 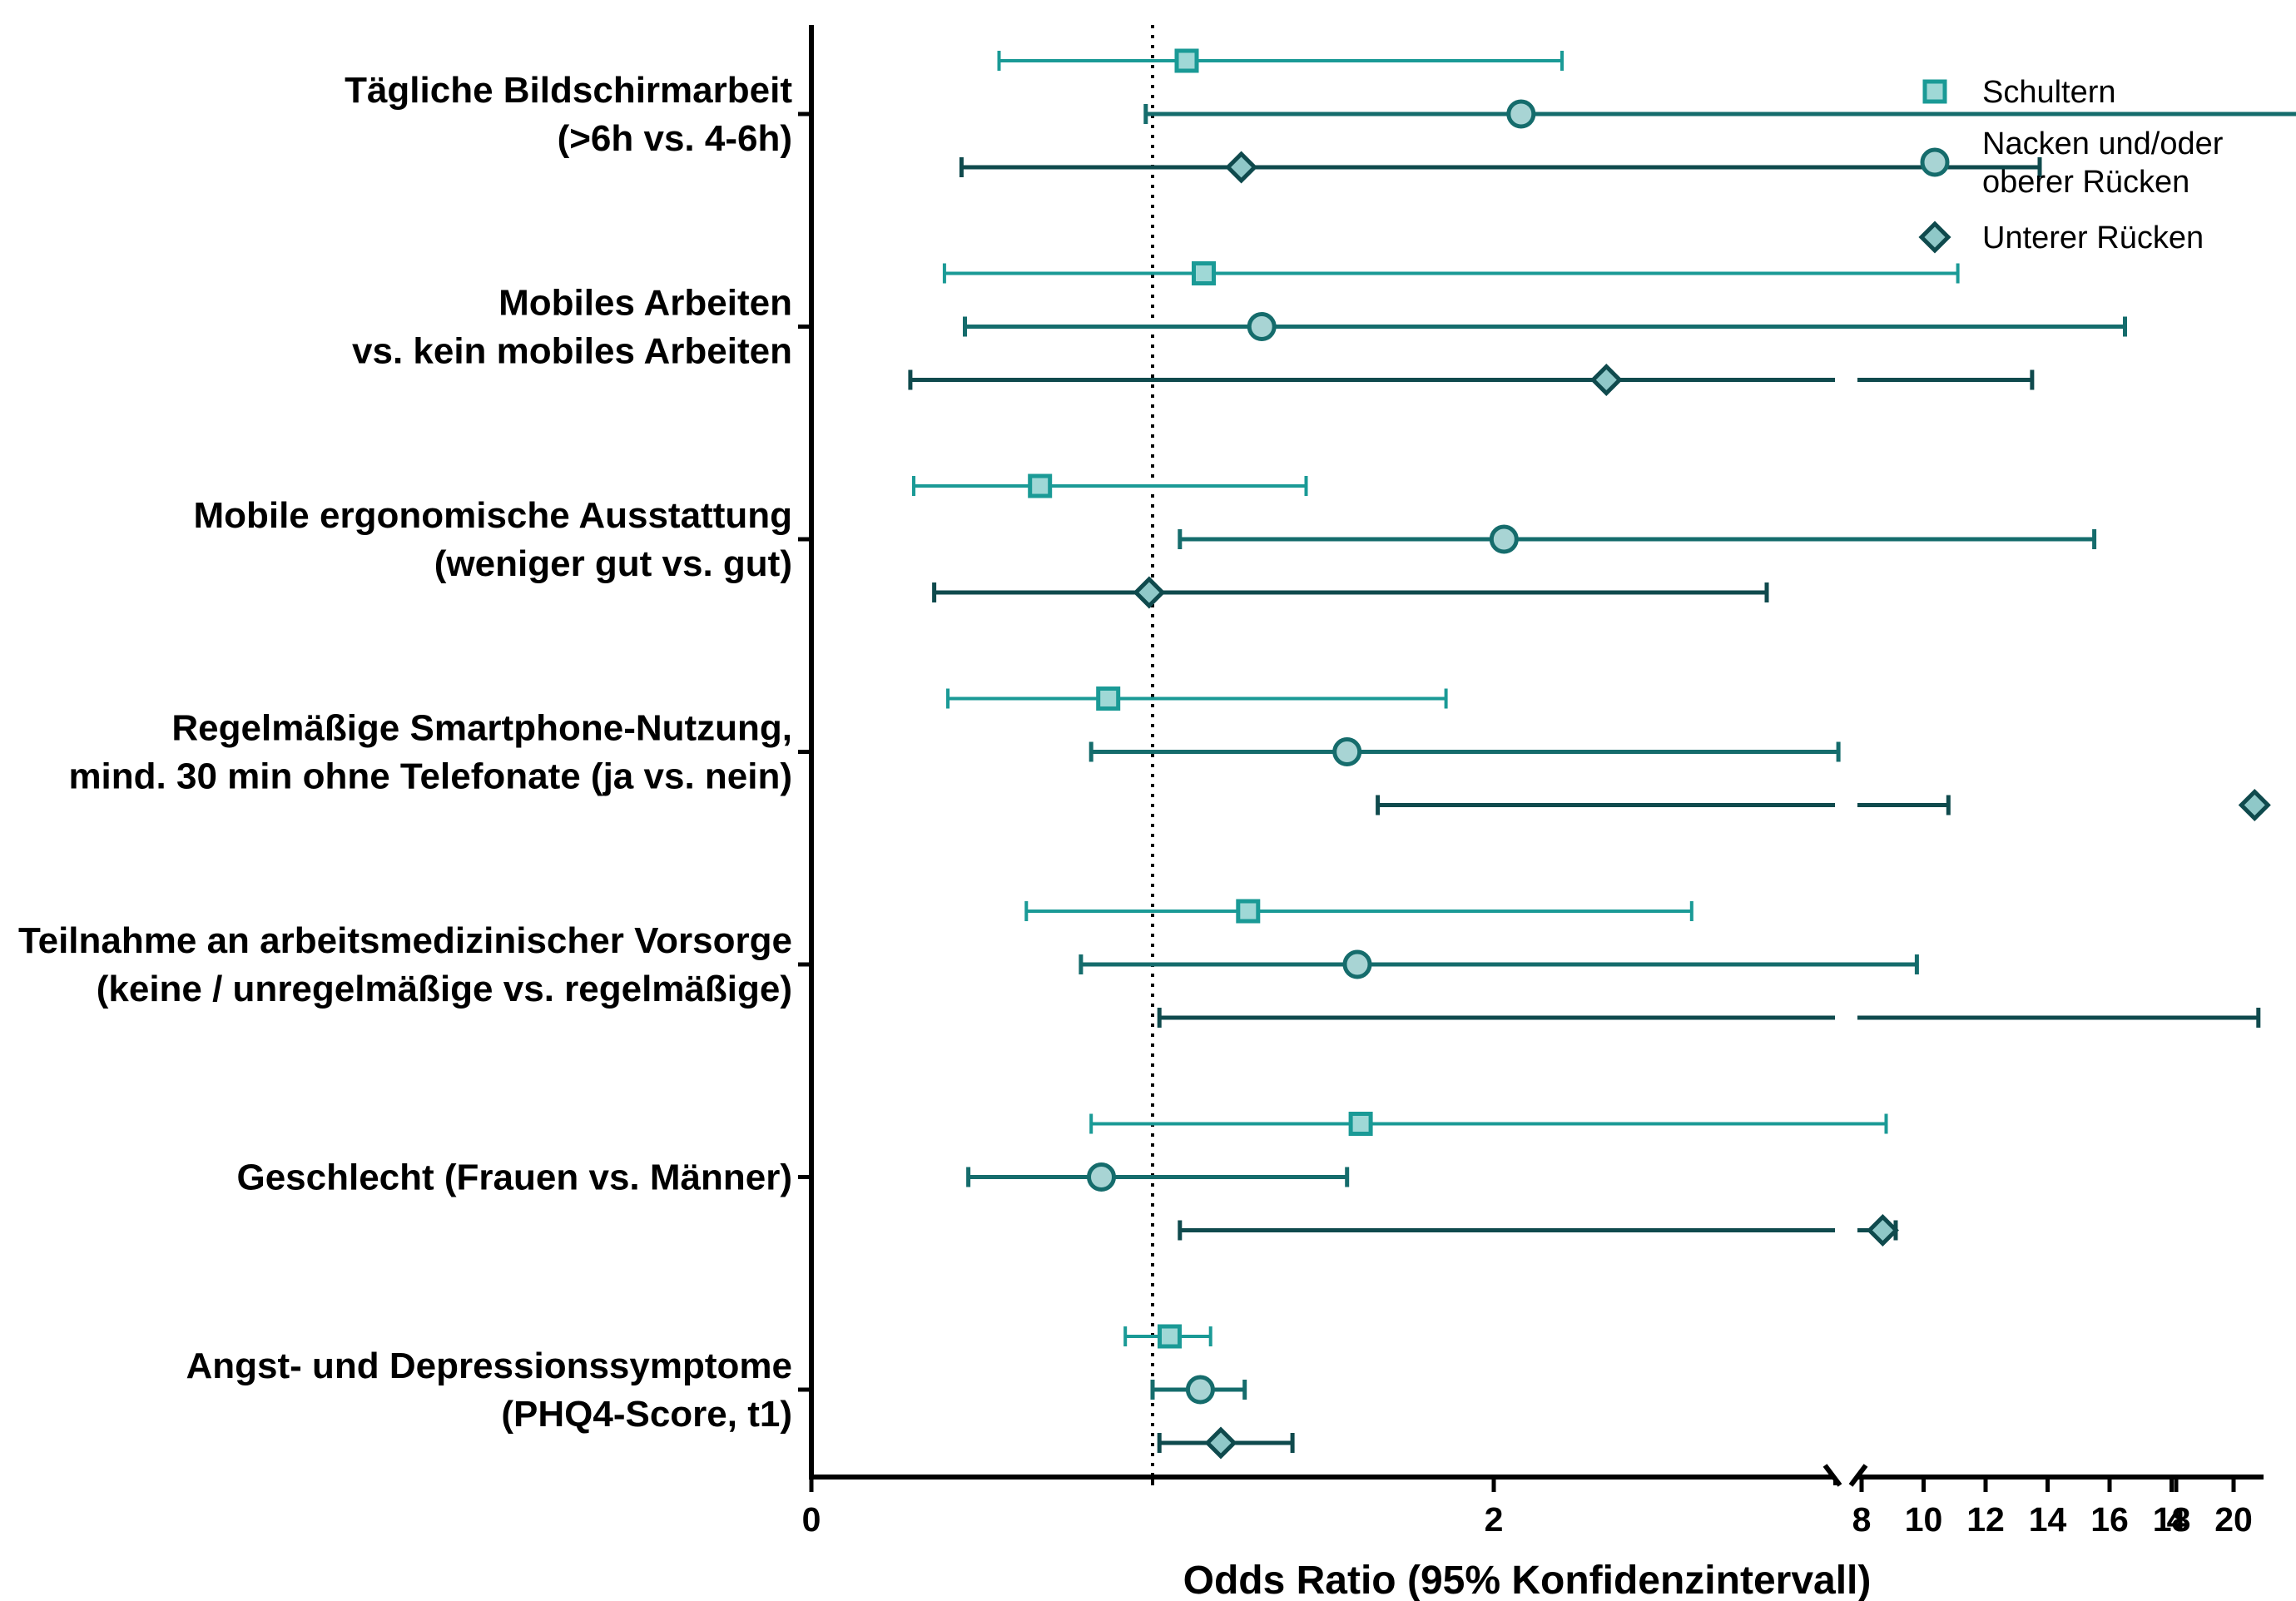 I want to click on legend-label-nacken-und-oder-oberer-rucken: Nacken und/oder, so click(x=2103, y=143).